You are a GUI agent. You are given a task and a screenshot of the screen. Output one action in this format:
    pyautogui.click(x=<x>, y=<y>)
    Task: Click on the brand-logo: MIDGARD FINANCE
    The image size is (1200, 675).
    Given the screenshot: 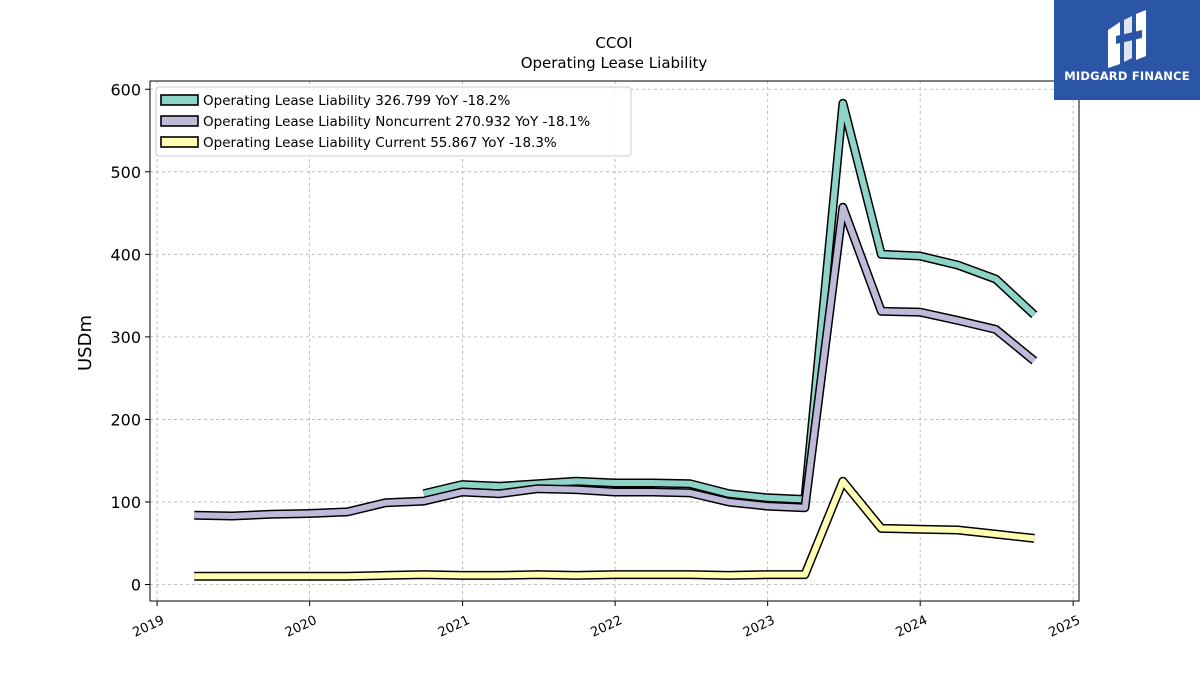 What is the action you would take?
    pyautogui.click(x=1127, y=50)
    